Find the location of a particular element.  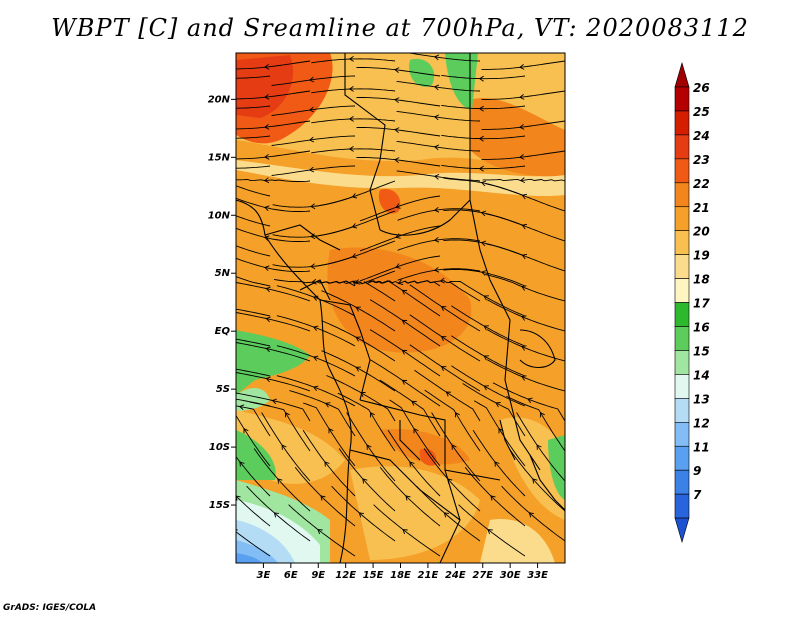

lon-tick-label: 21E is located at coordinates (428, 575).